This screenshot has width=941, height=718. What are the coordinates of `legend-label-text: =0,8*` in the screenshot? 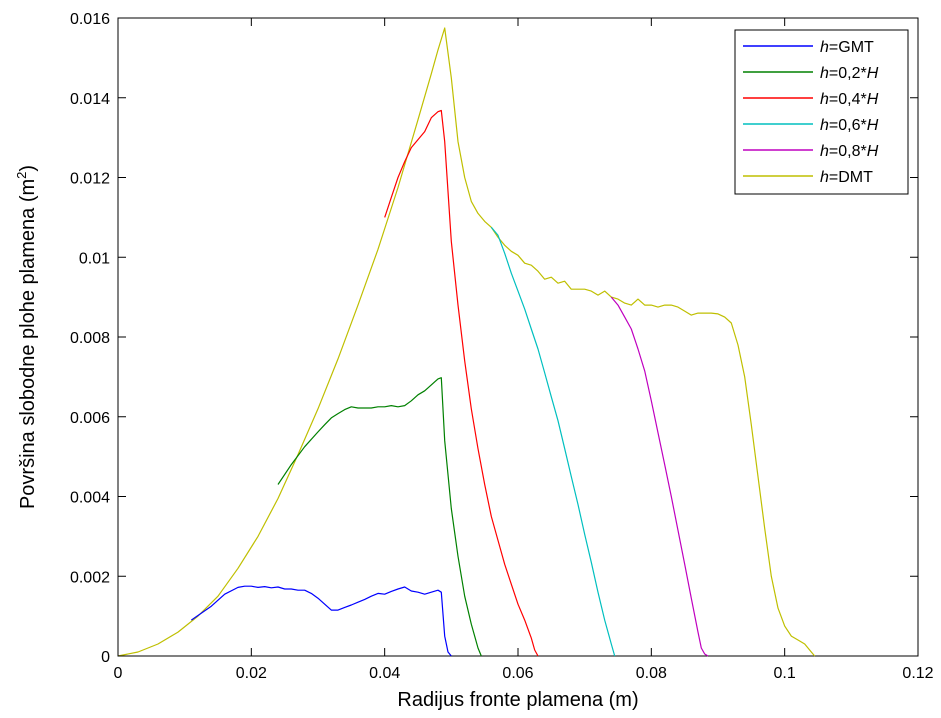 It's located at (848, 151).